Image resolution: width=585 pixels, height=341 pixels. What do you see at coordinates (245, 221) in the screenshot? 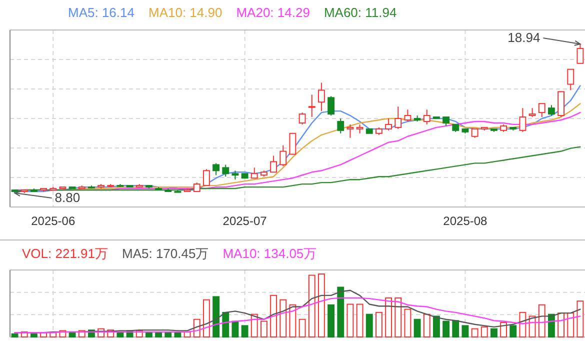
I see `x-tick-label: 2025-07` at bounding box center [245, 221].